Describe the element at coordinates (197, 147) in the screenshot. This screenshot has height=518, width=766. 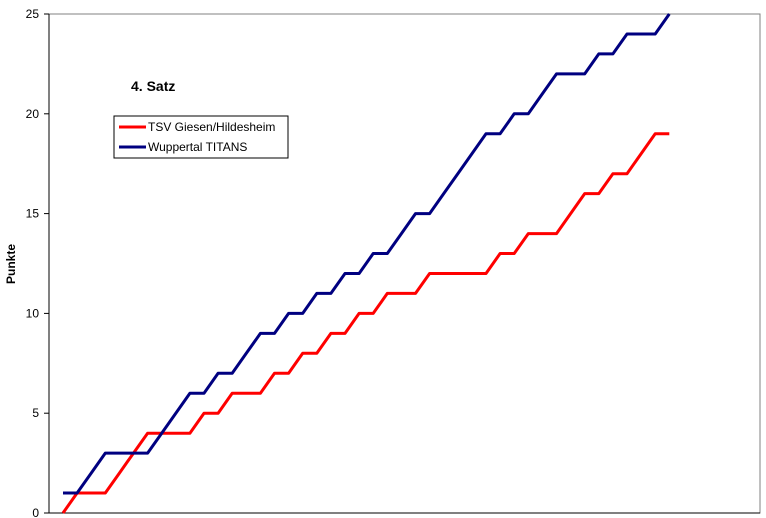
I see `legend-label-wuppertal: Wuppertal TITANS` at that location.